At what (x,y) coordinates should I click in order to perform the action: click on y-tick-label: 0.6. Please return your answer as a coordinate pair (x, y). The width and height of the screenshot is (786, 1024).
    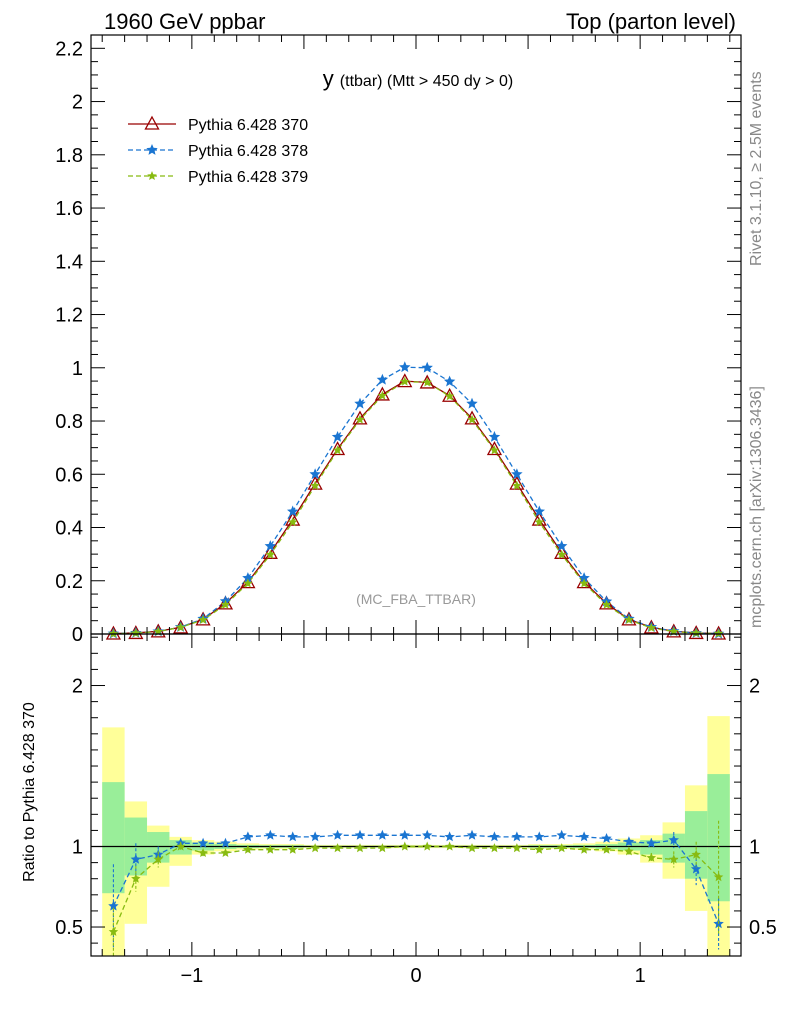
    Looking at the image, I should click on (69, 475).